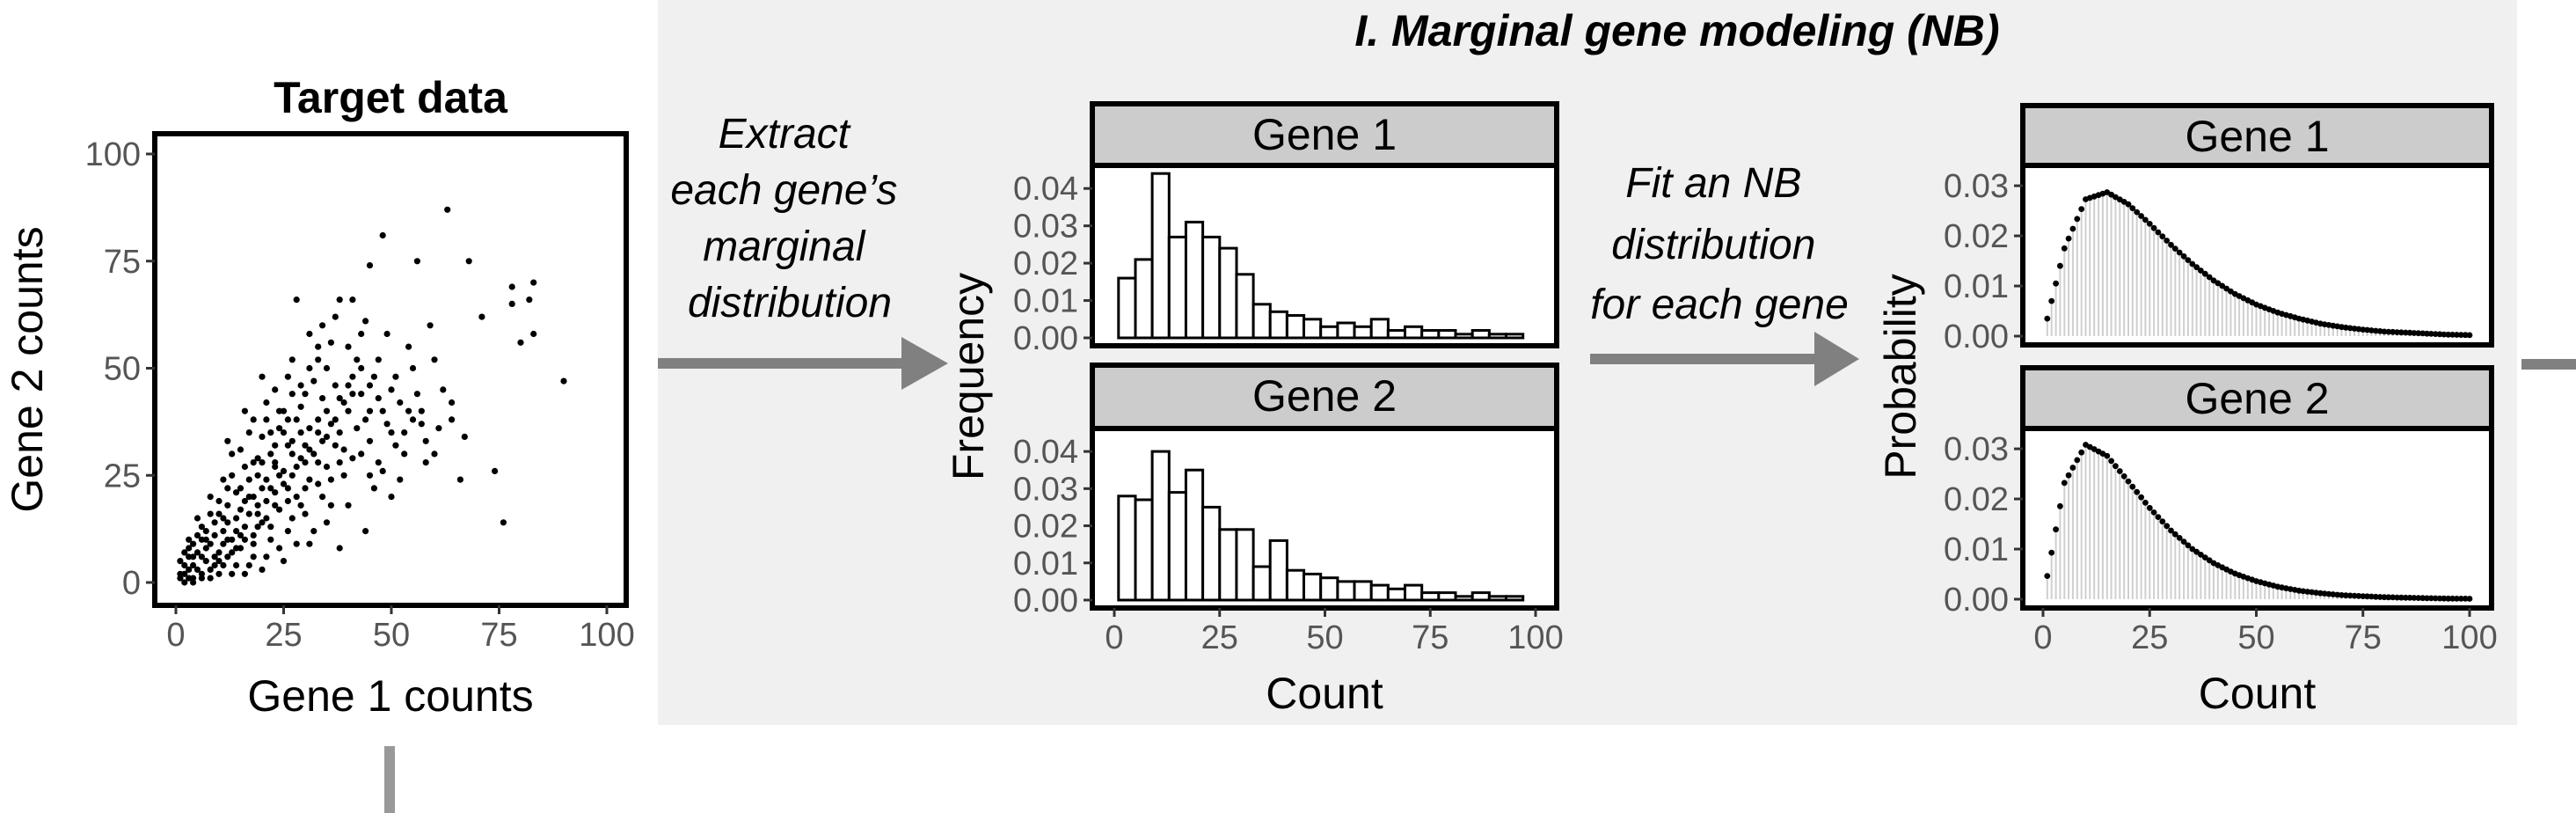  Describe the element at coordinates (1045, 564) in the screenshot. I see `y-tick-label: 0.01` at that location.